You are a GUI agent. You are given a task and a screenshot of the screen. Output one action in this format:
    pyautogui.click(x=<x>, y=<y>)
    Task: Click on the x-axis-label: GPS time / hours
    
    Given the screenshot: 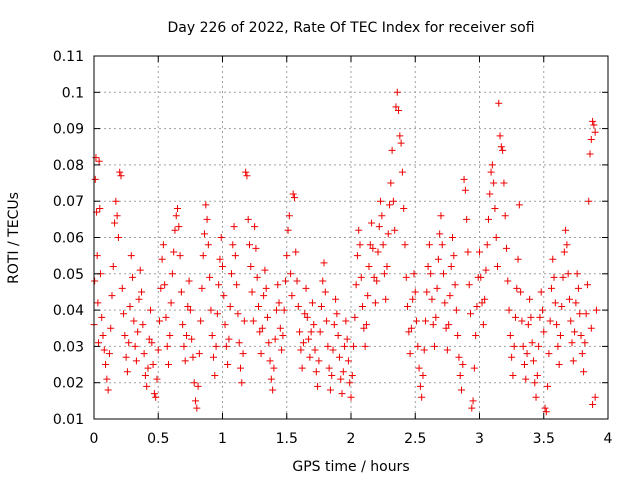 What is the action you would take?
    pyautogui.click(x=350, y=467)
    